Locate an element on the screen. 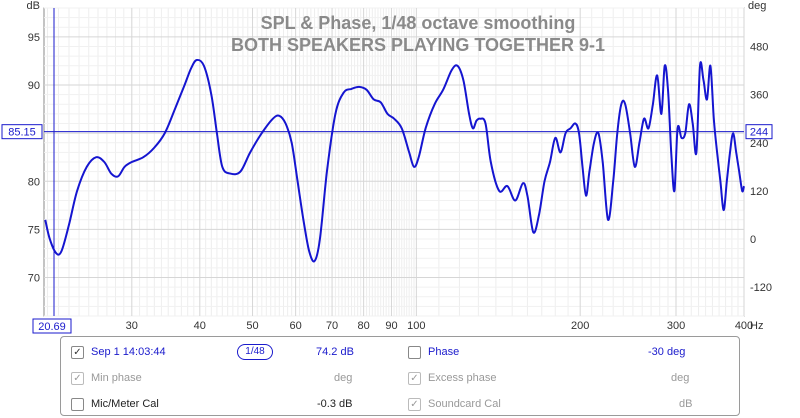  y-left-unit-label: dB is located at coordinates (33, 6).